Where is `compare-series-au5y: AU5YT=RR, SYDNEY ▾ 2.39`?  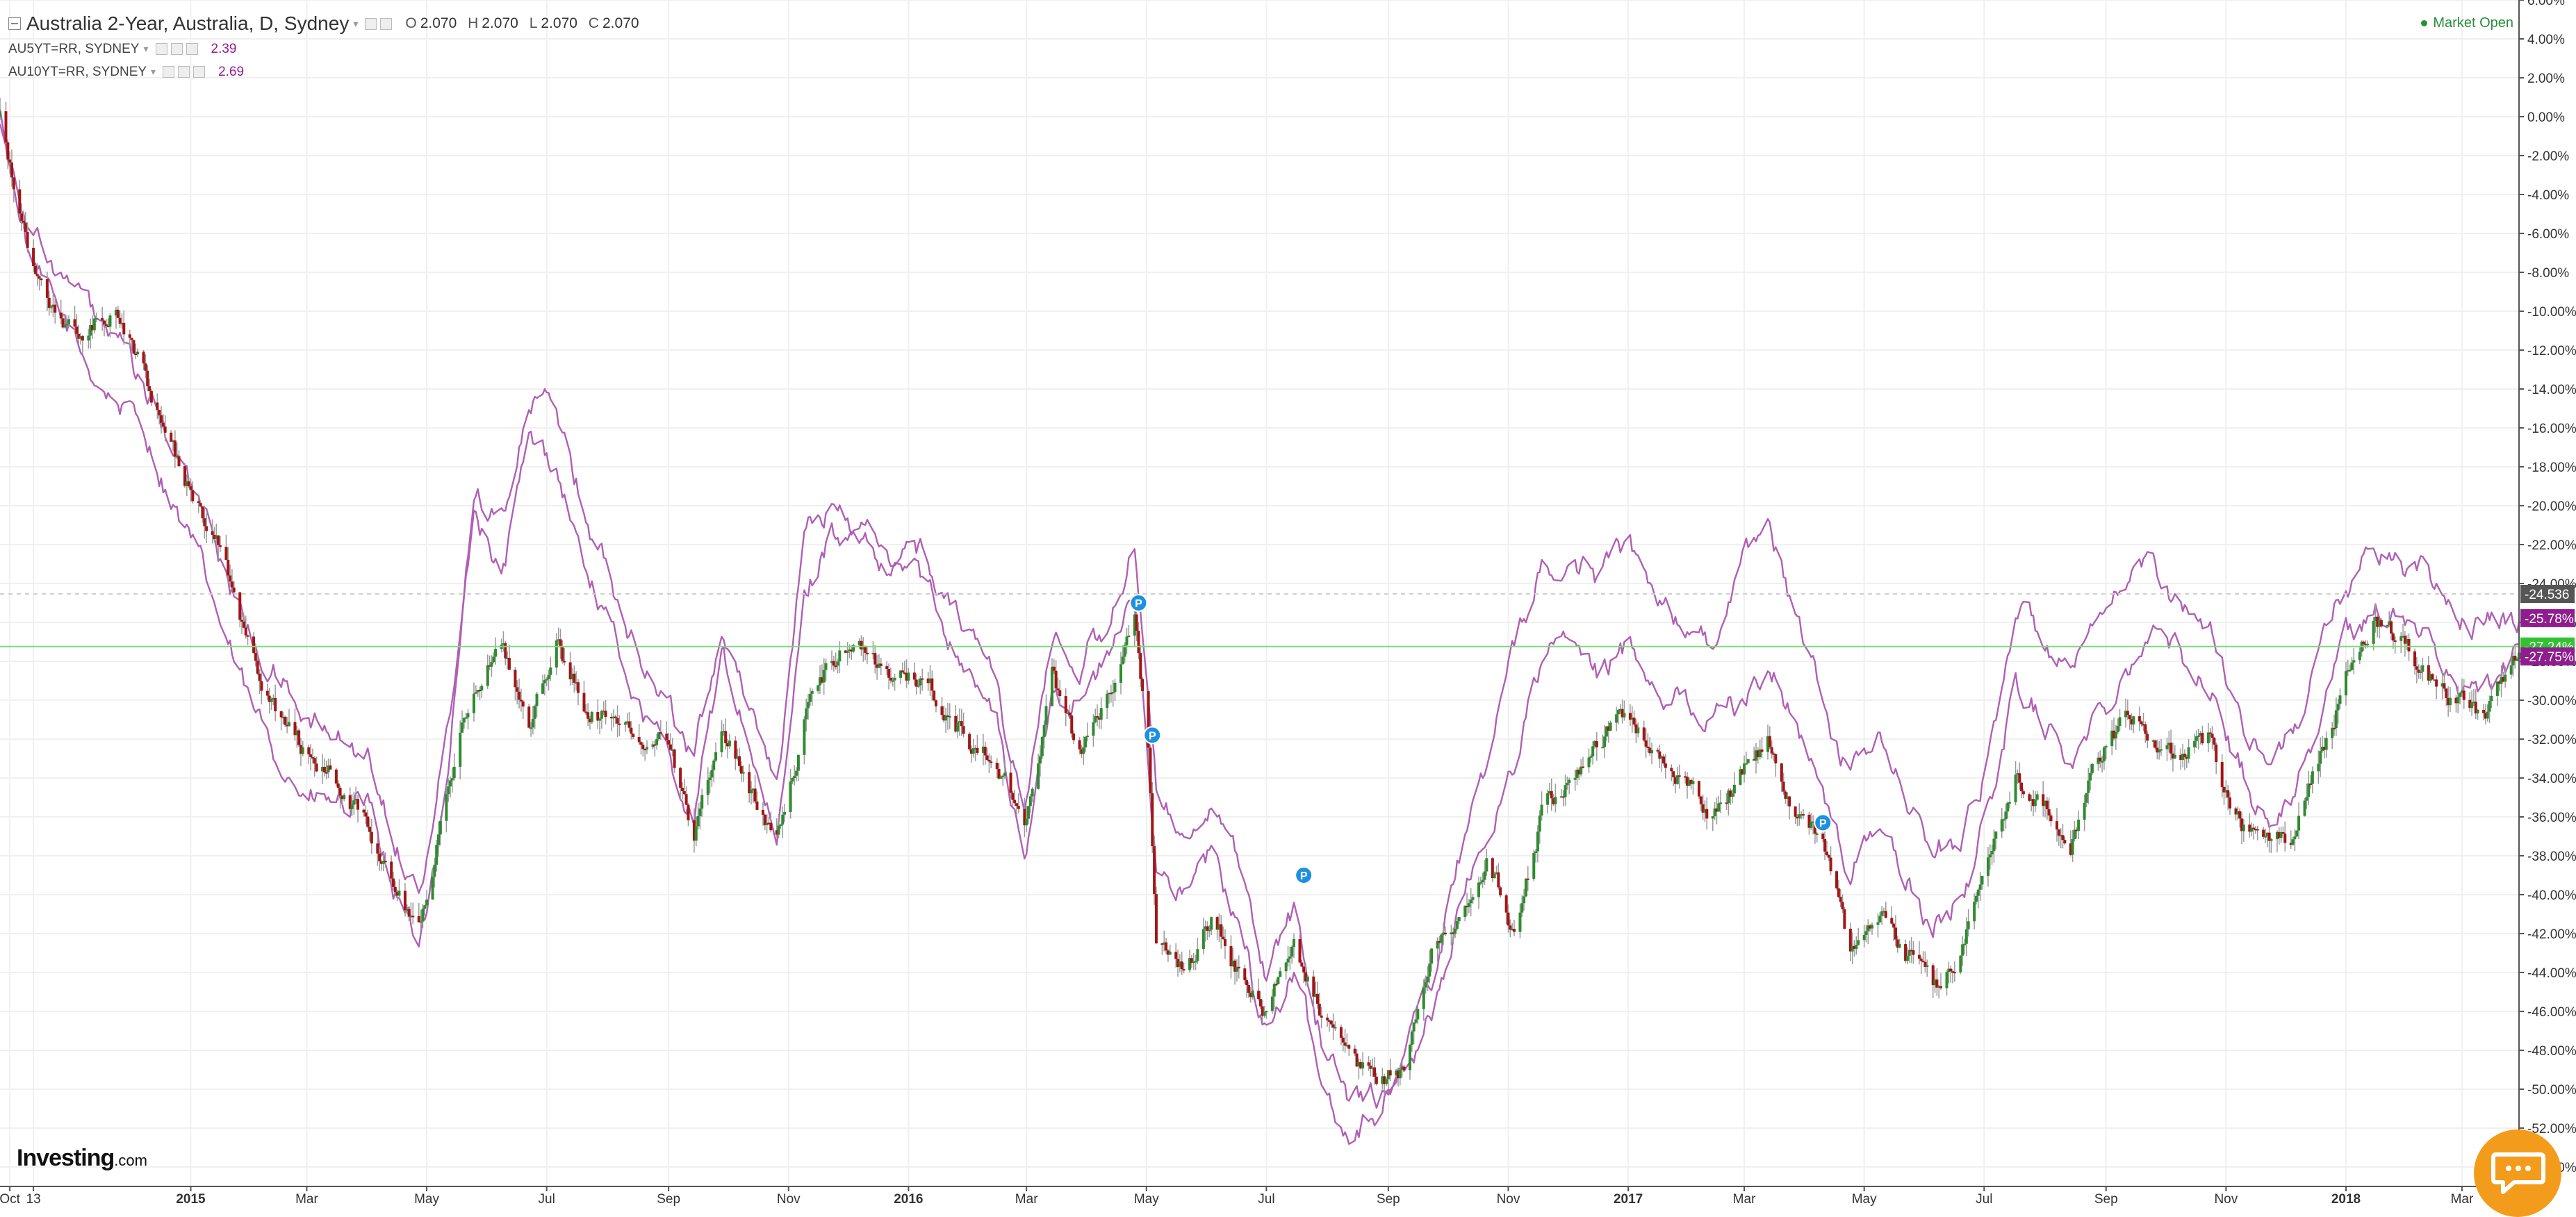
compare-series-au5y: AU5YT=RR, SYDNEY ▾ 2.39 is located at coordinates (327, 49).